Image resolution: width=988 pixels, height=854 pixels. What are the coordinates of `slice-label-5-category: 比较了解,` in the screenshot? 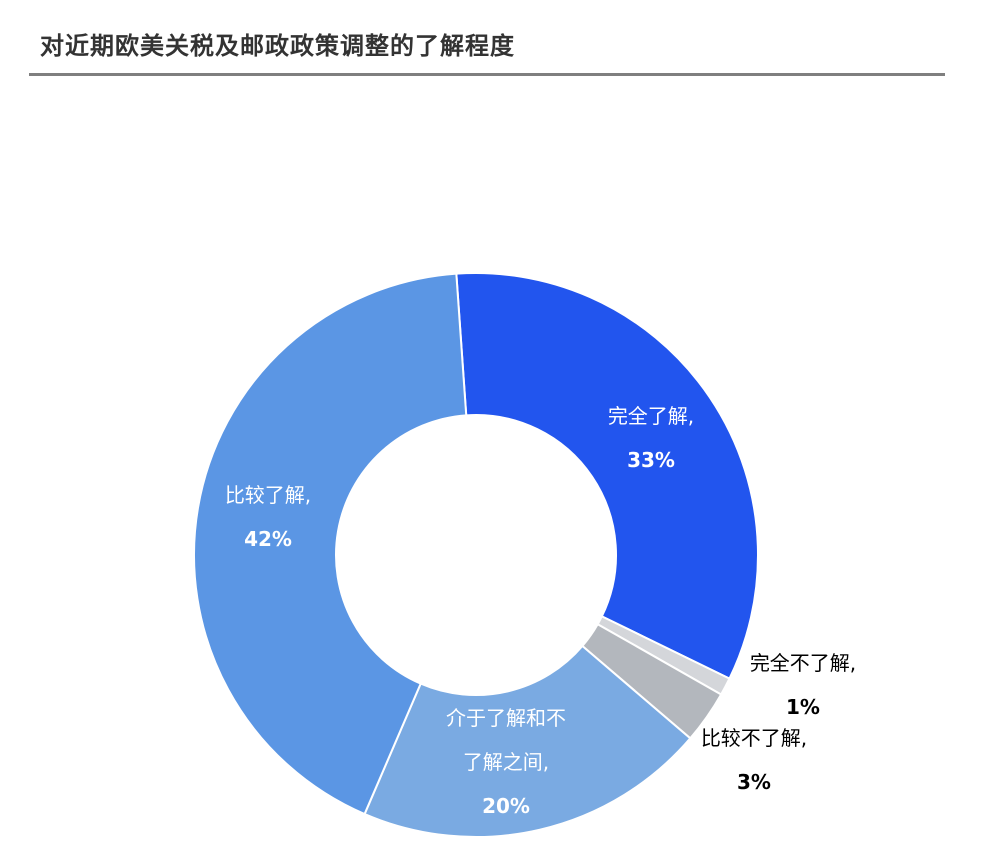 It's located at (268, 495).